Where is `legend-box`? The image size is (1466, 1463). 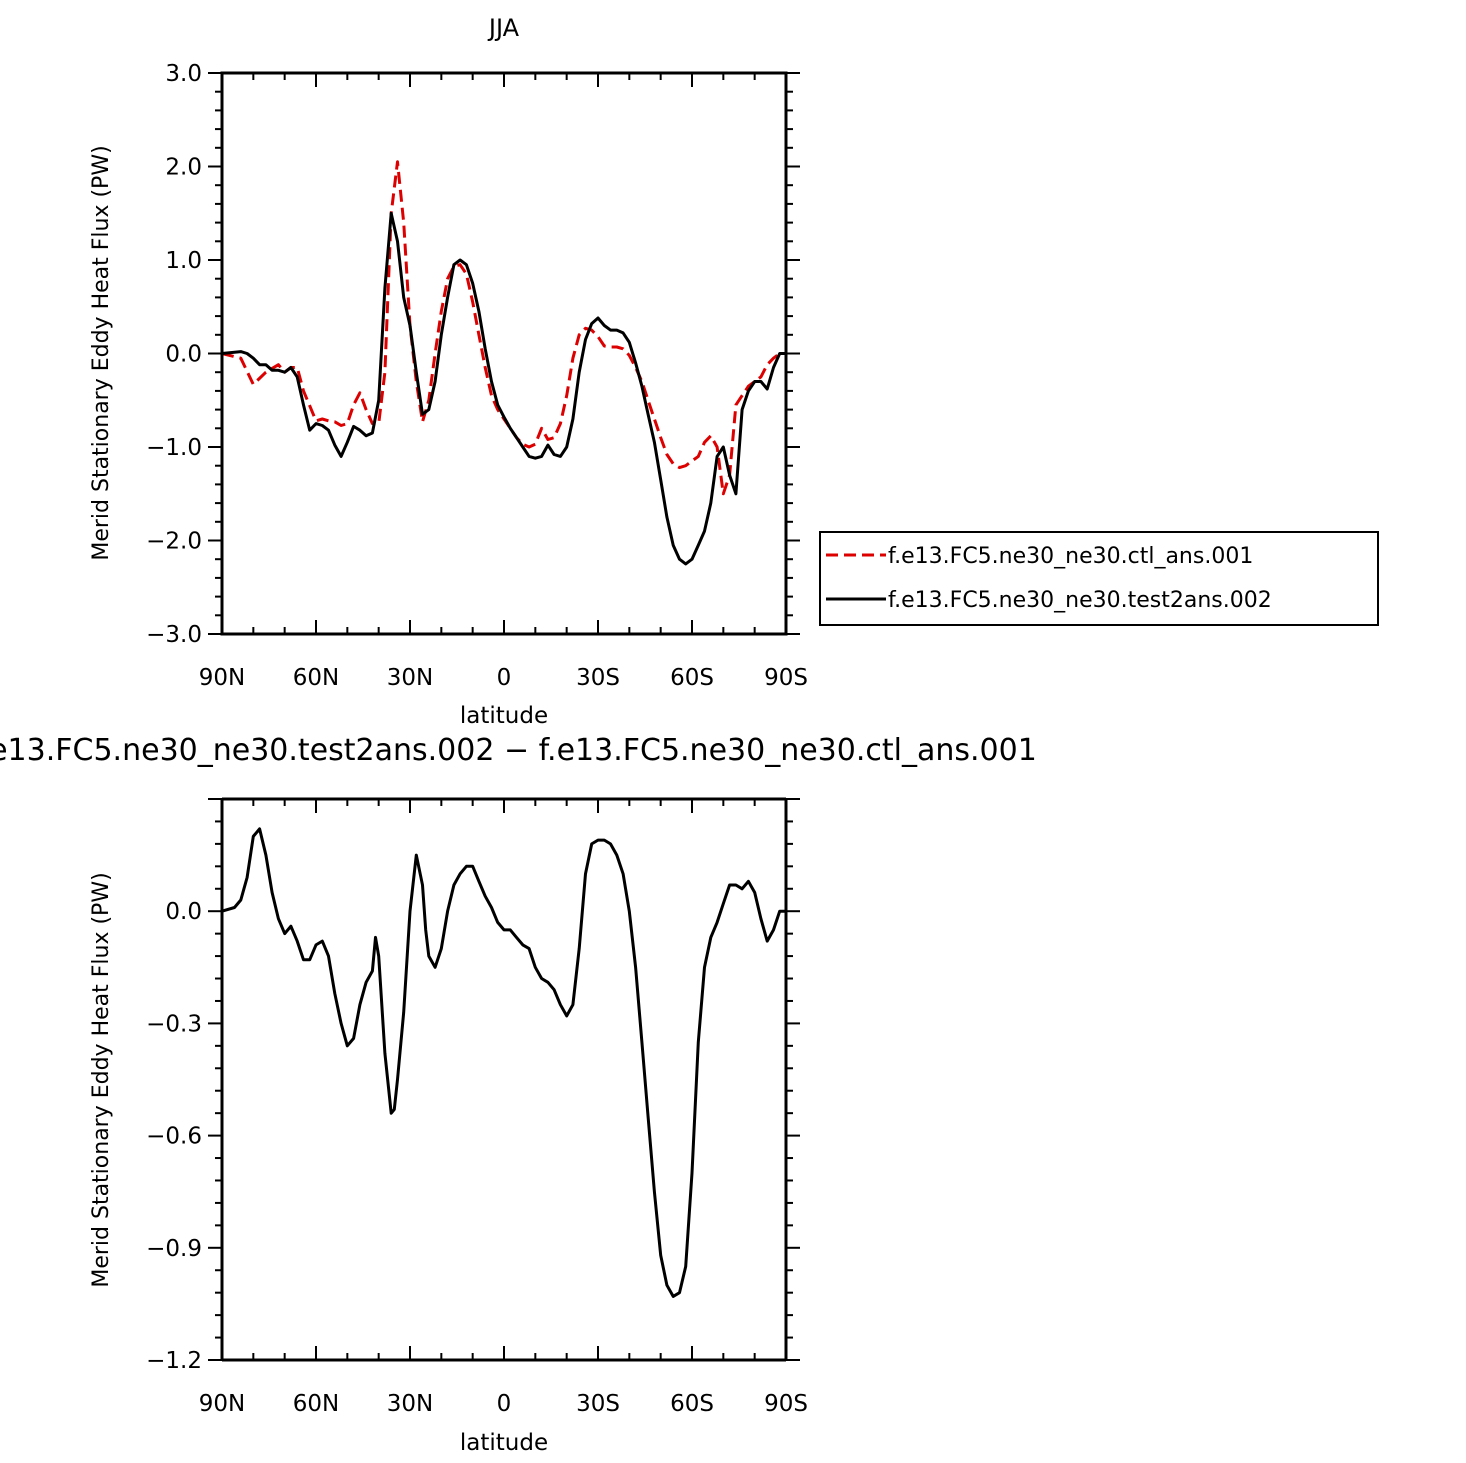
legend-box is located at coordinates (1099, 578).